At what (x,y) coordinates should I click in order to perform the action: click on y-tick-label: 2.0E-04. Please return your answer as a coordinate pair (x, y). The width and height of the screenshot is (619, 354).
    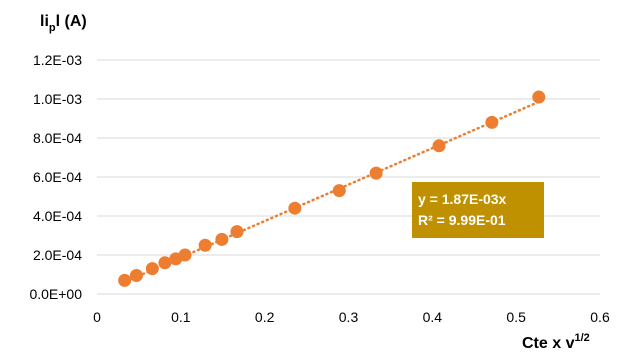
    Looking at the image, I should click on (57, 255).